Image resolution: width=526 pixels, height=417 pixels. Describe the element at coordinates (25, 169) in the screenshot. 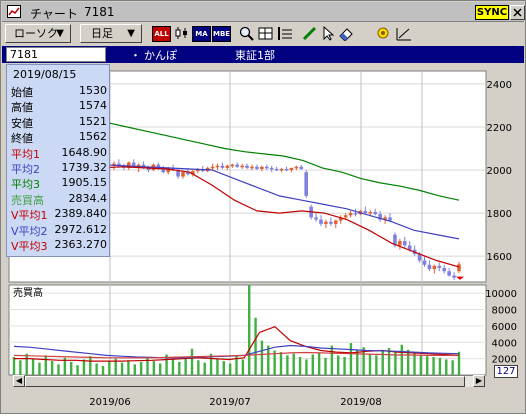

I see `data-row-label: 平均2` at that location.